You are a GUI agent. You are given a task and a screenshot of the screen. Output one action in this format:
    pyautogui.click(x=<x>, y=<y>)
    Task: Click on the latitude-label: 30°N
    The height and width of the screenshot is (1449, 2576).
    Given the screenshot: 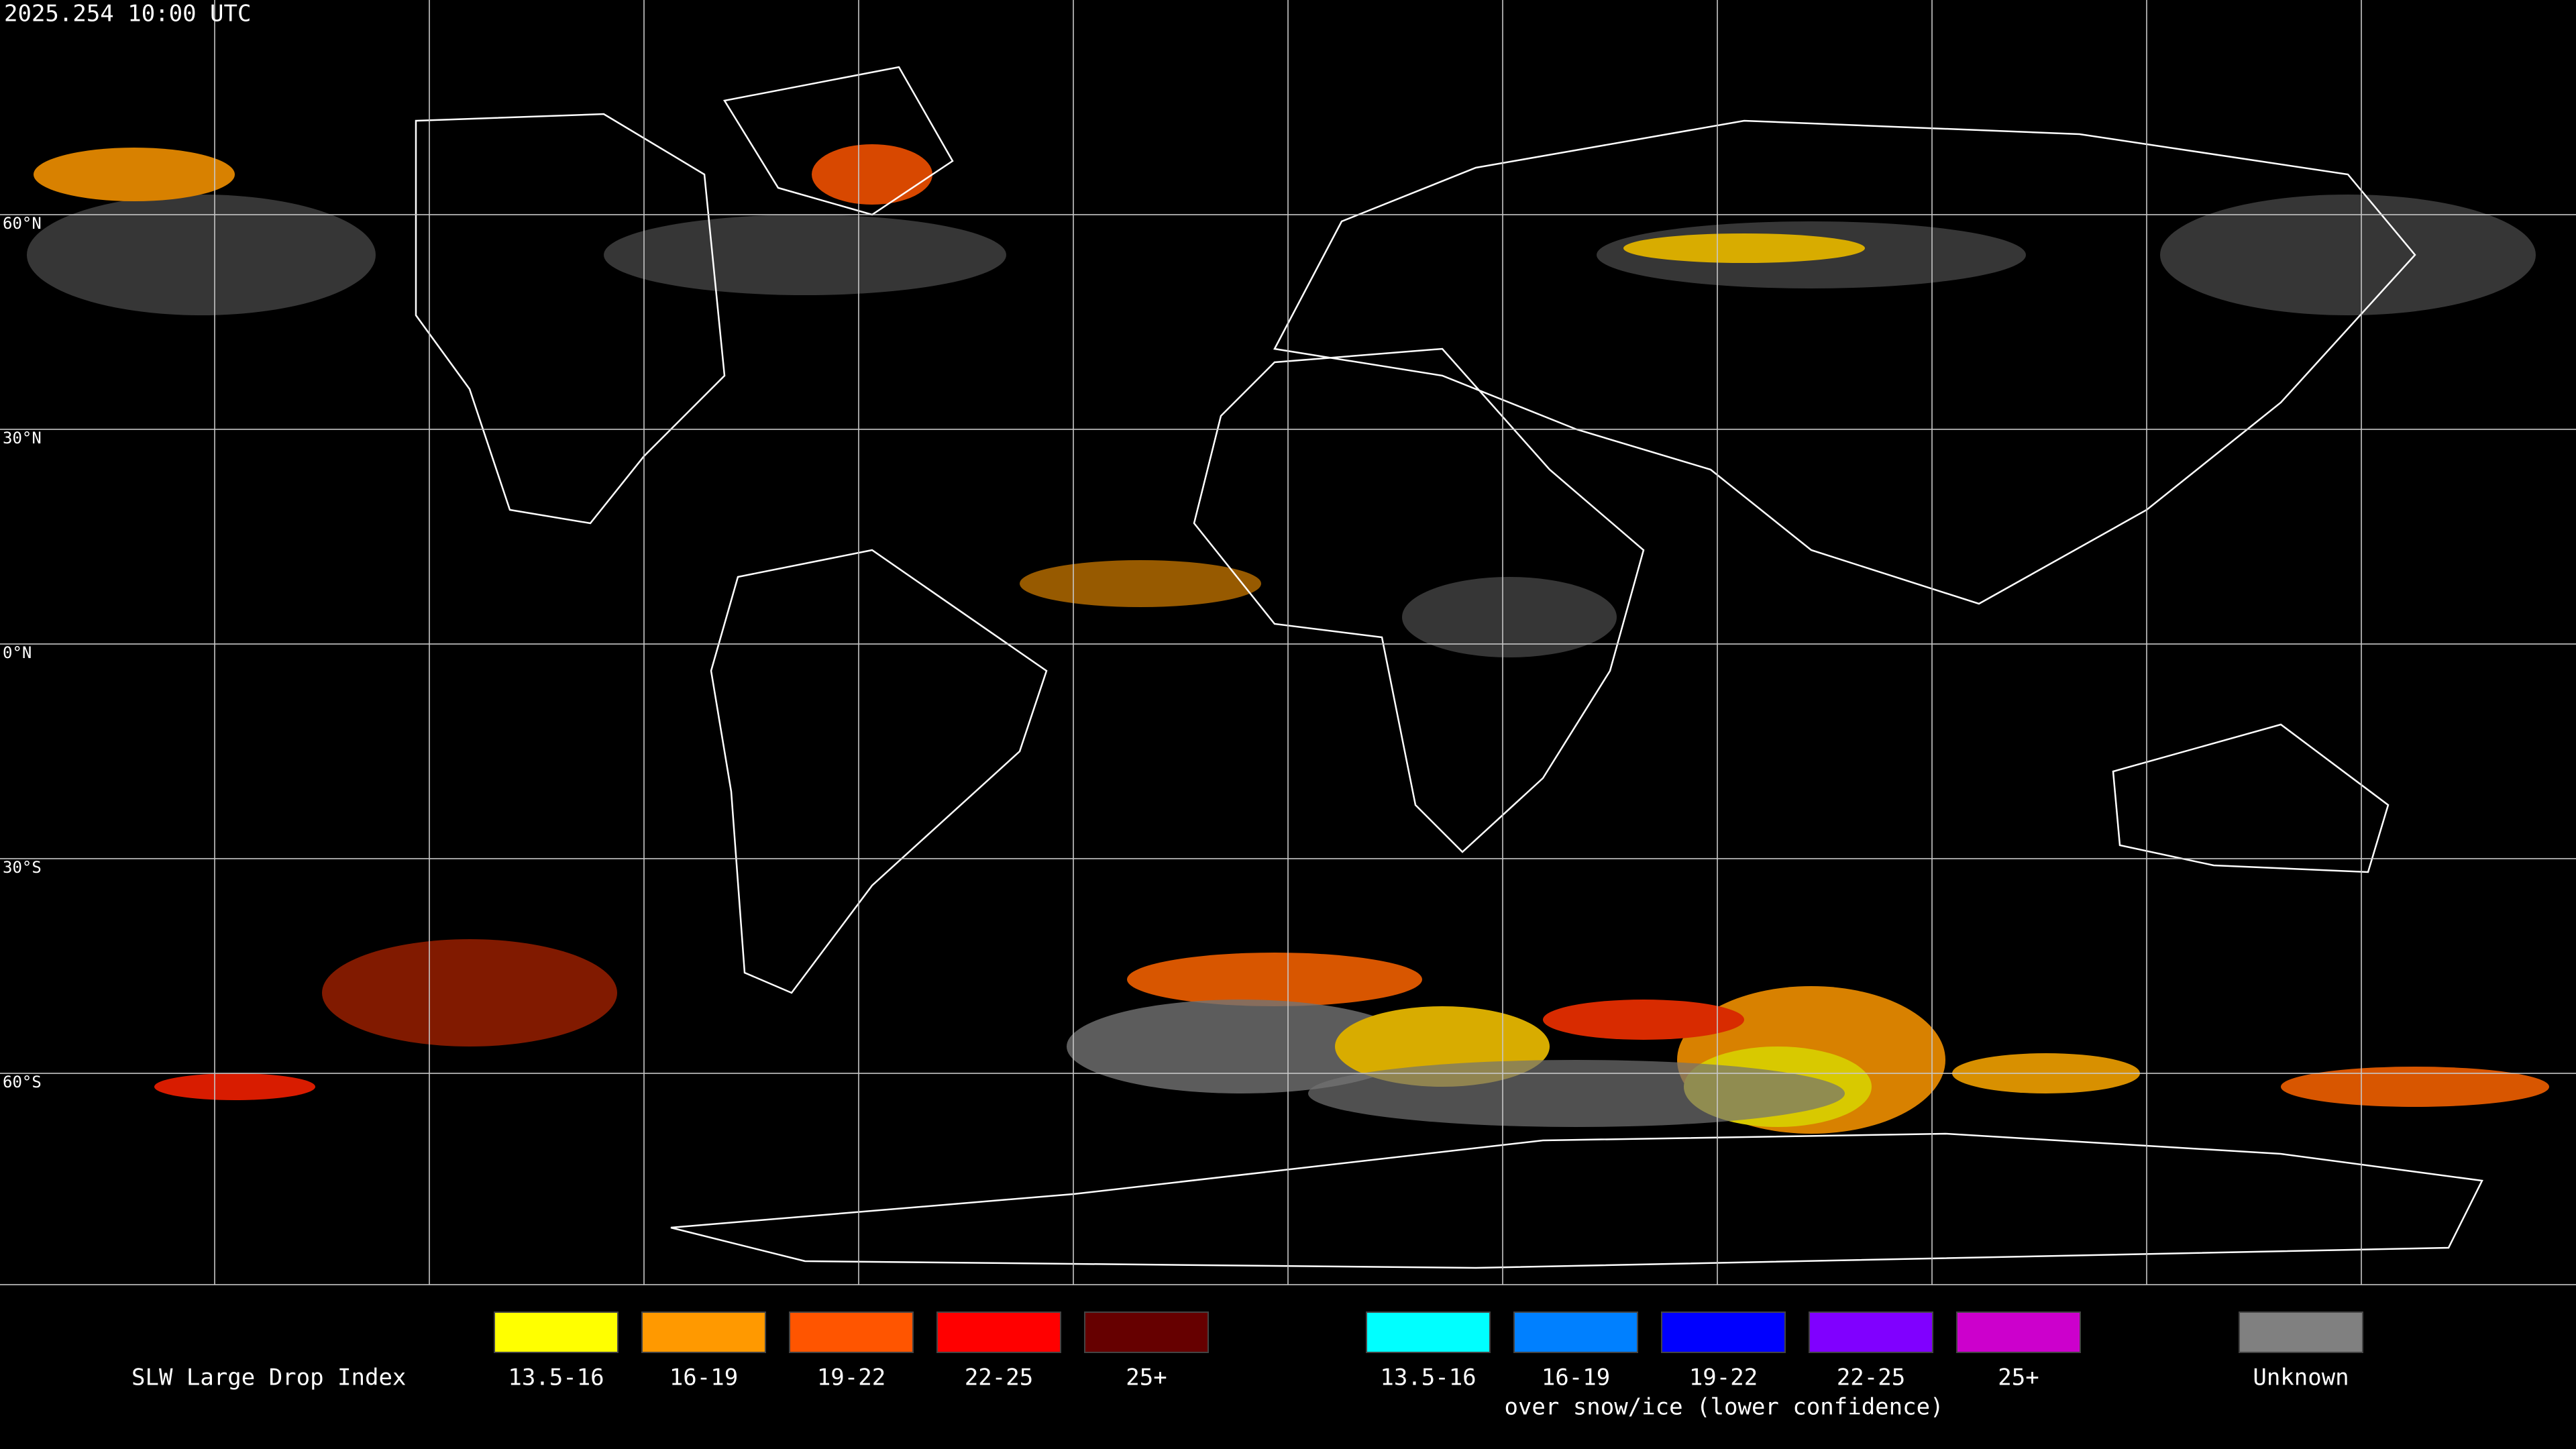 What is the action you would take?
    pyautogui.click(x=22, y=438)
    